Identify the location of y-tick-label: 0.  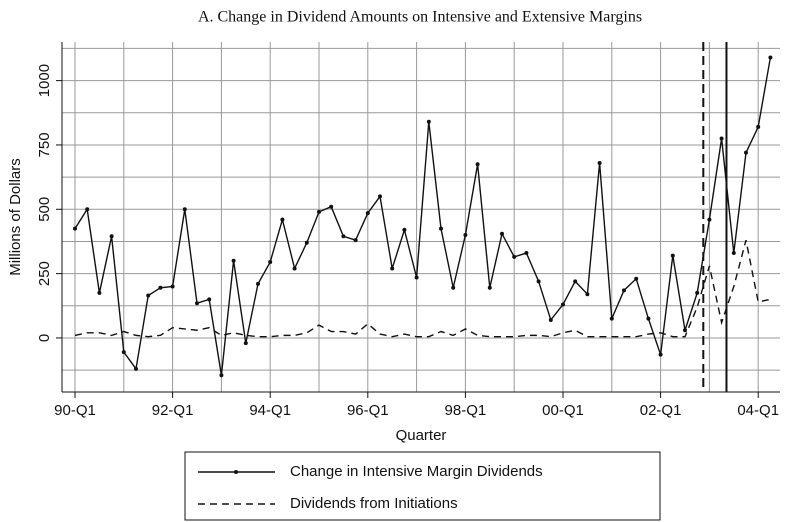
(44, 338).